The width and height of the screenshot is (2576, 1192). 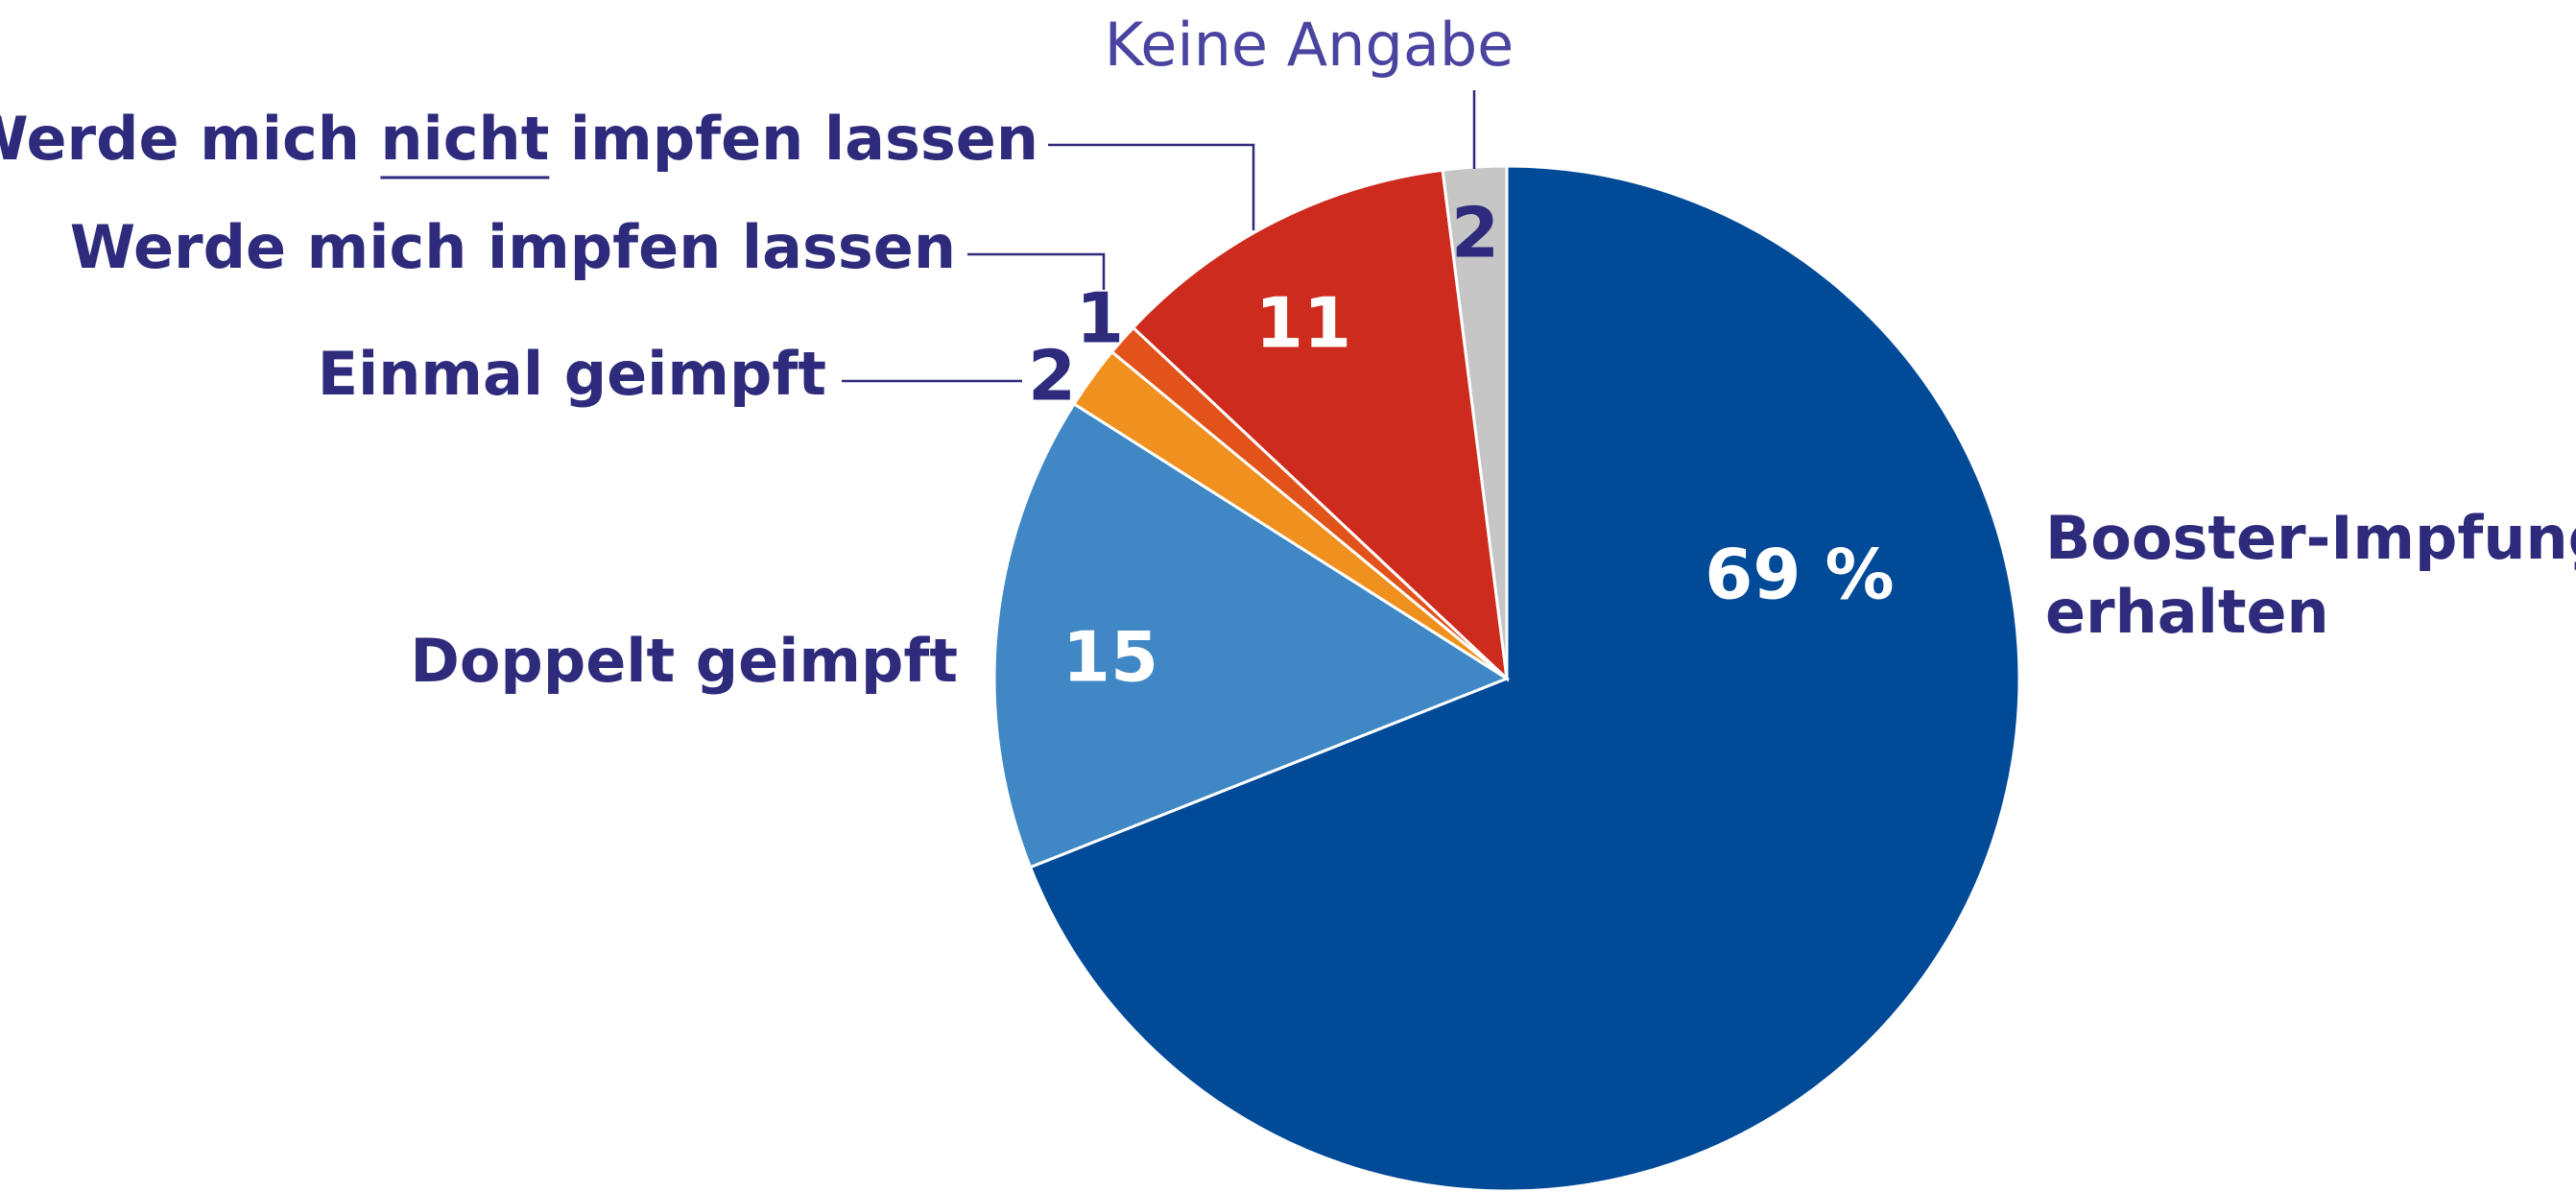 What do you see at coordinates (2310, 538) in the screenshot?
I see `label-line: Booster-Impfung` at bounding box center [2310, 538].